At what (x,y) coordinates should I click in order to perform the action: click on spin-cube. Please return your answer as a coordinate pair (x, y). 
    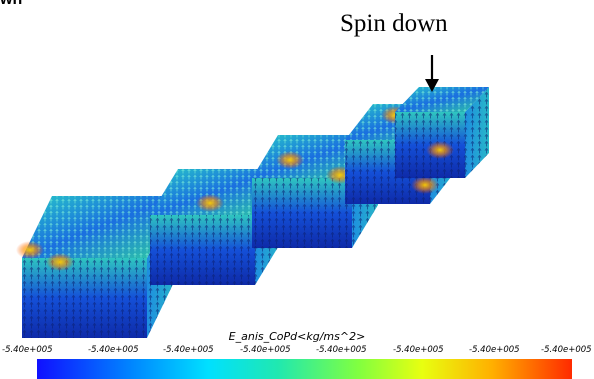
    Looking at the image, I should click on (442, 132).